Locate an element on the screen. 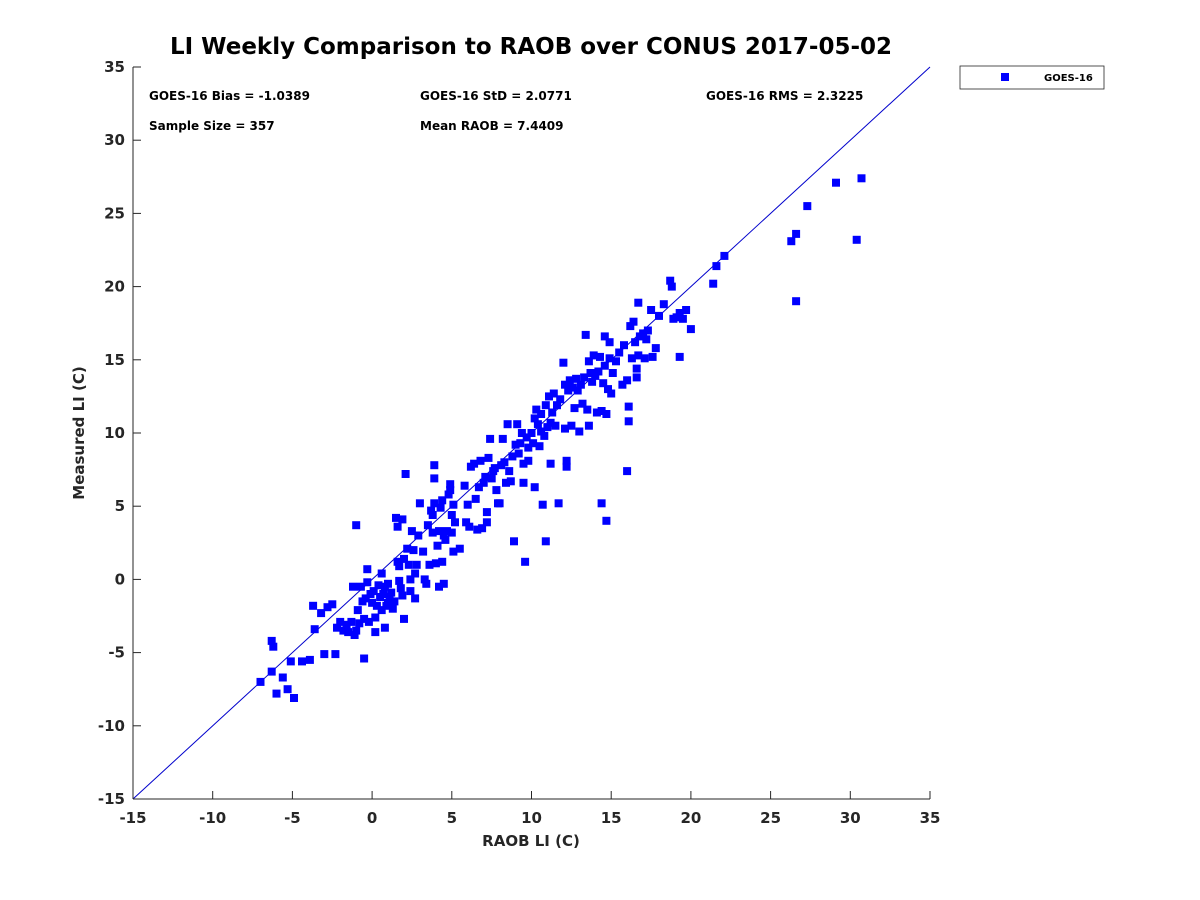 The height and width of the screenshot is (900, 1200). y-tick-label: 10 is located at coordinates (114, 433).